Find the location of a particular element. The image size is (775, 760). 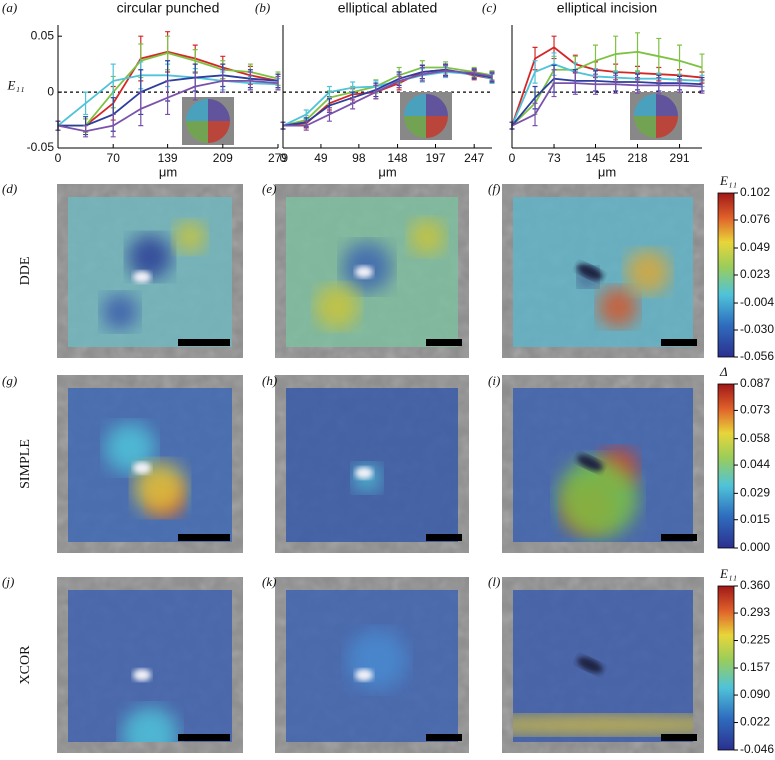

row-label: DDE is located at coordinates (25, 271).